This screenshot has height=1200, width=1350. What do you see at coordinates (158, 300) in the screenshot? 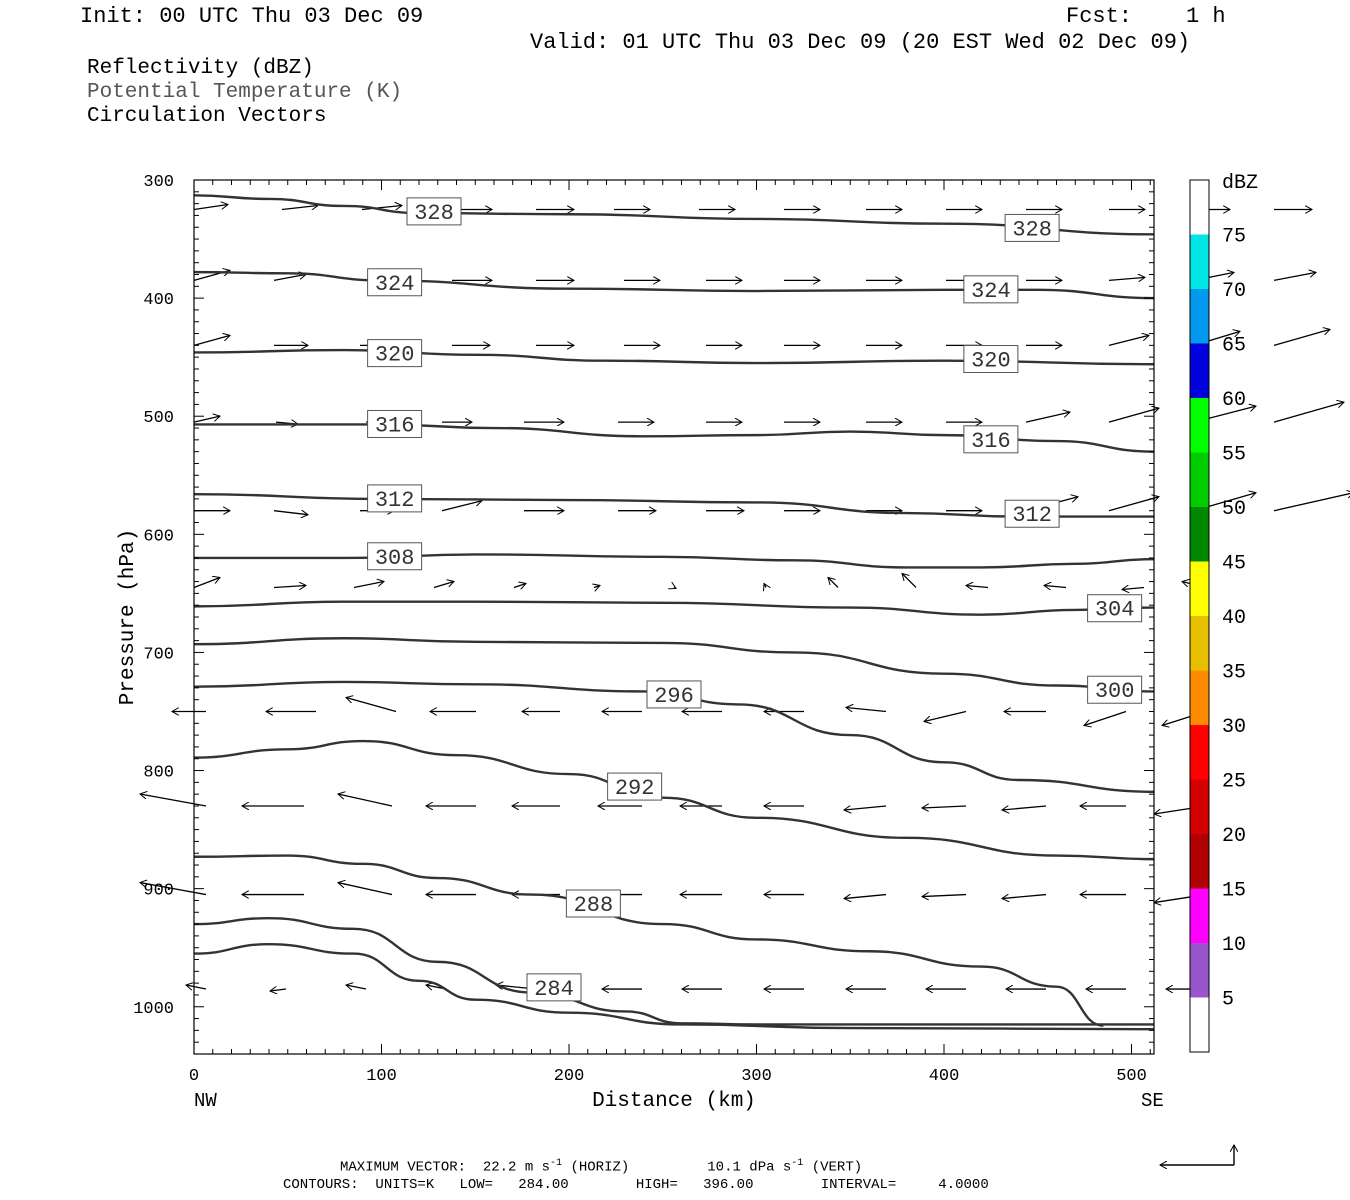
I see `y-tick-label: 400` at bounding box center [158, 300].